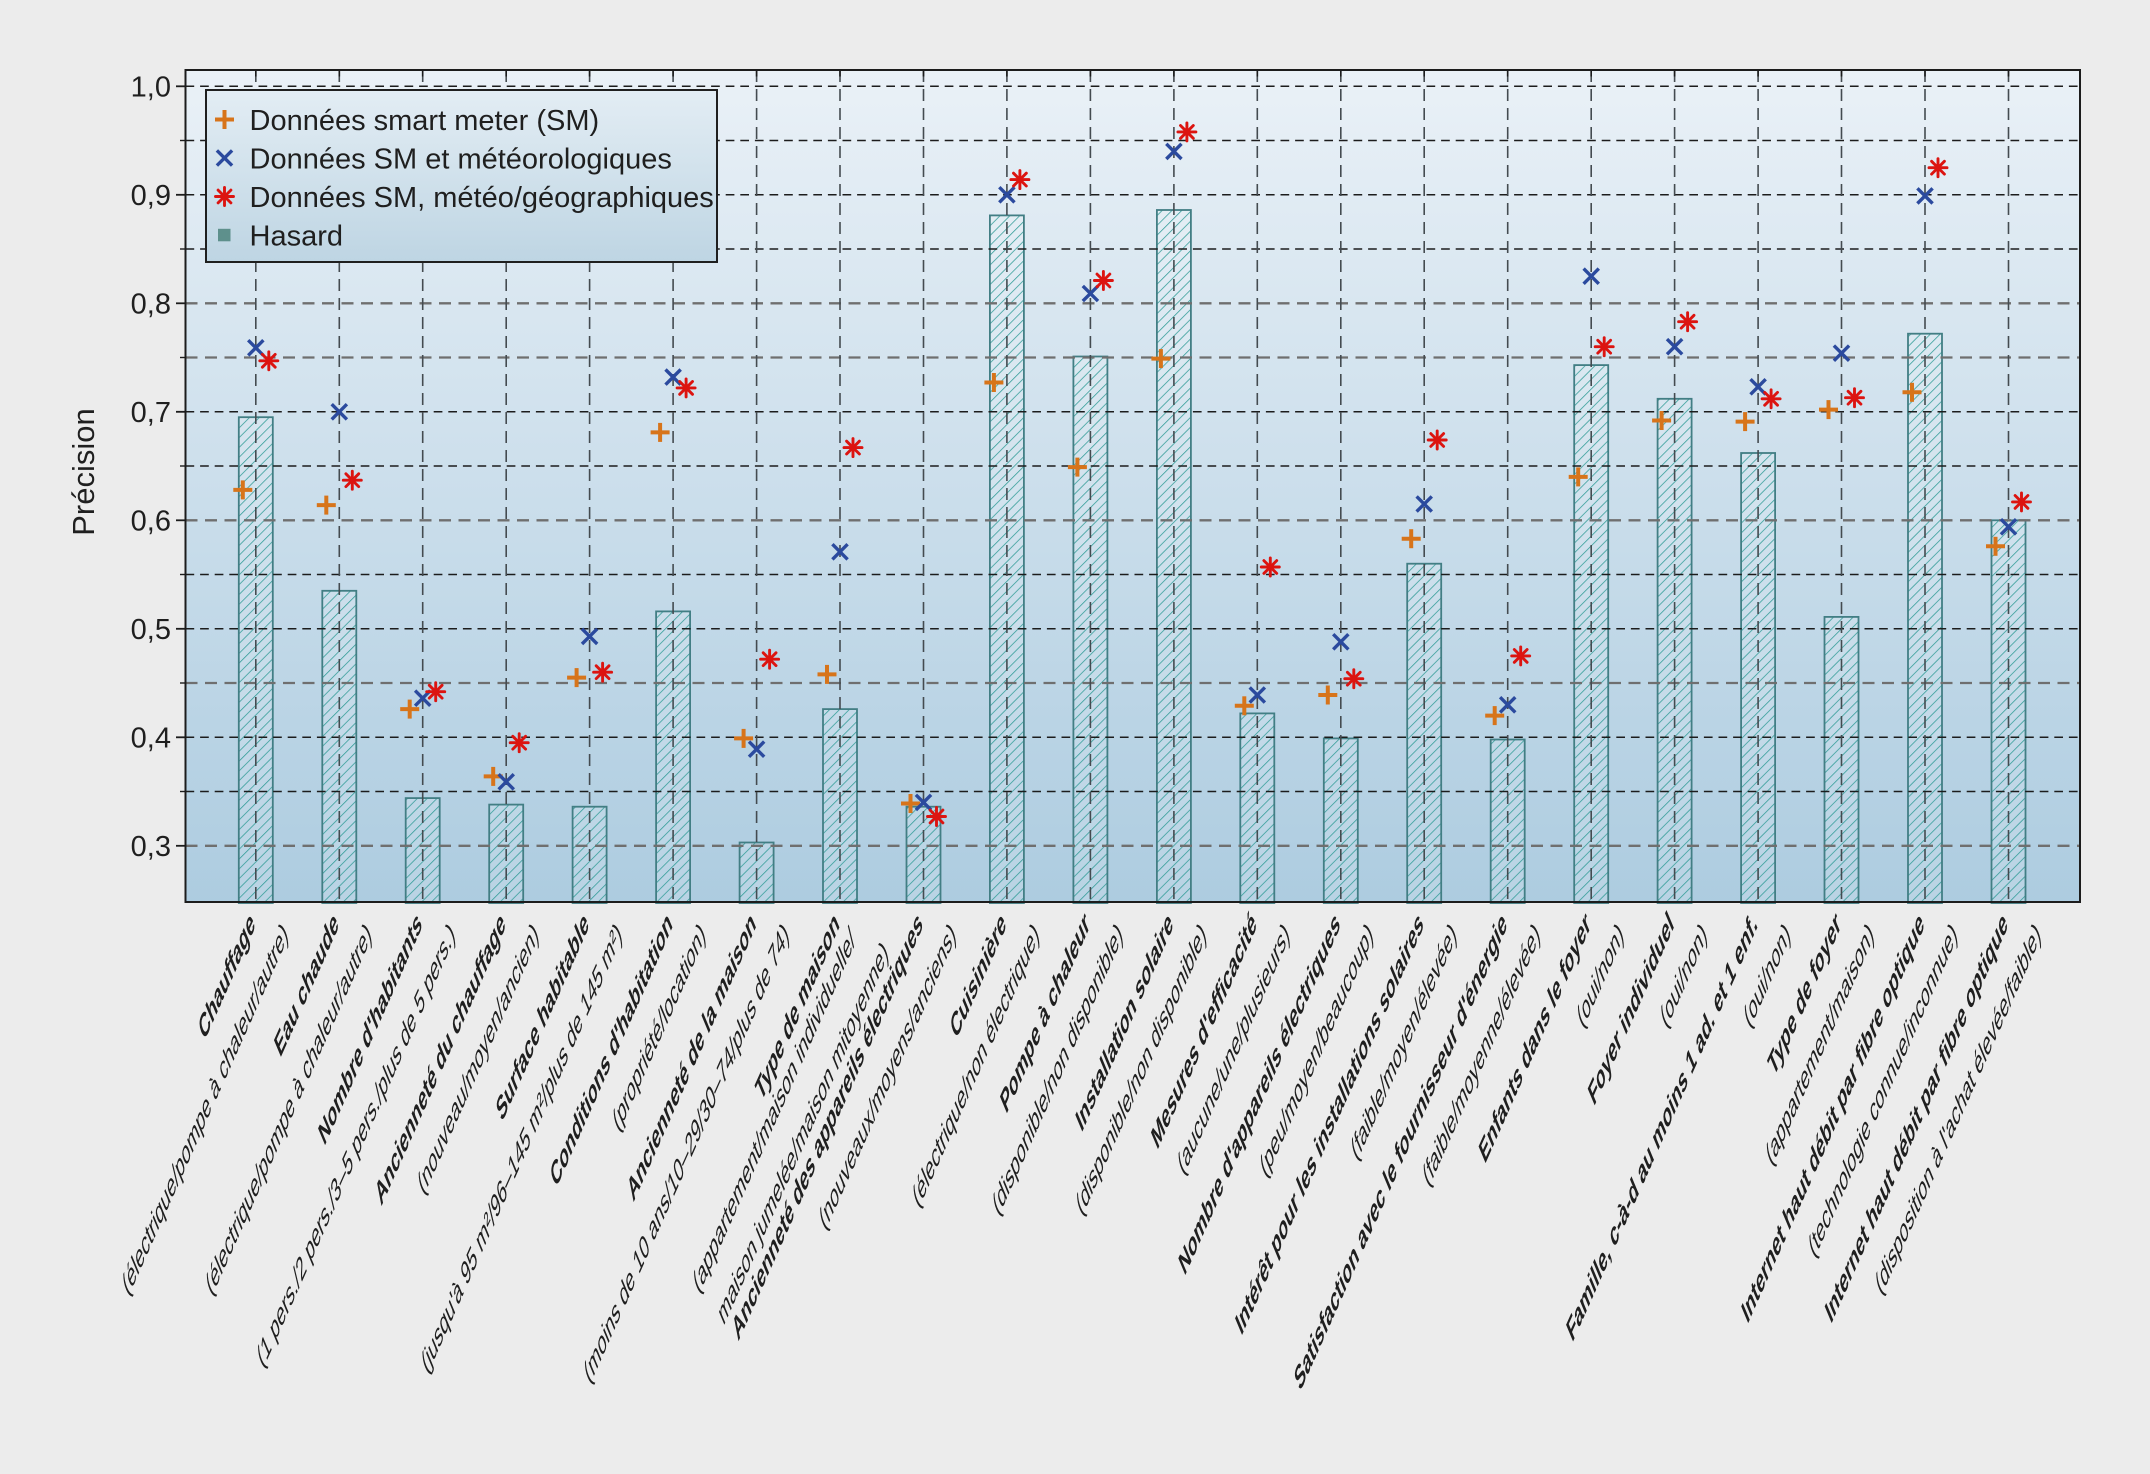 This screenshot has height=1474, width=2150. Describe the element at coordinates (425, 121) in the screenshot. I see `svg-text: Données smart meter (SM)` at that location.